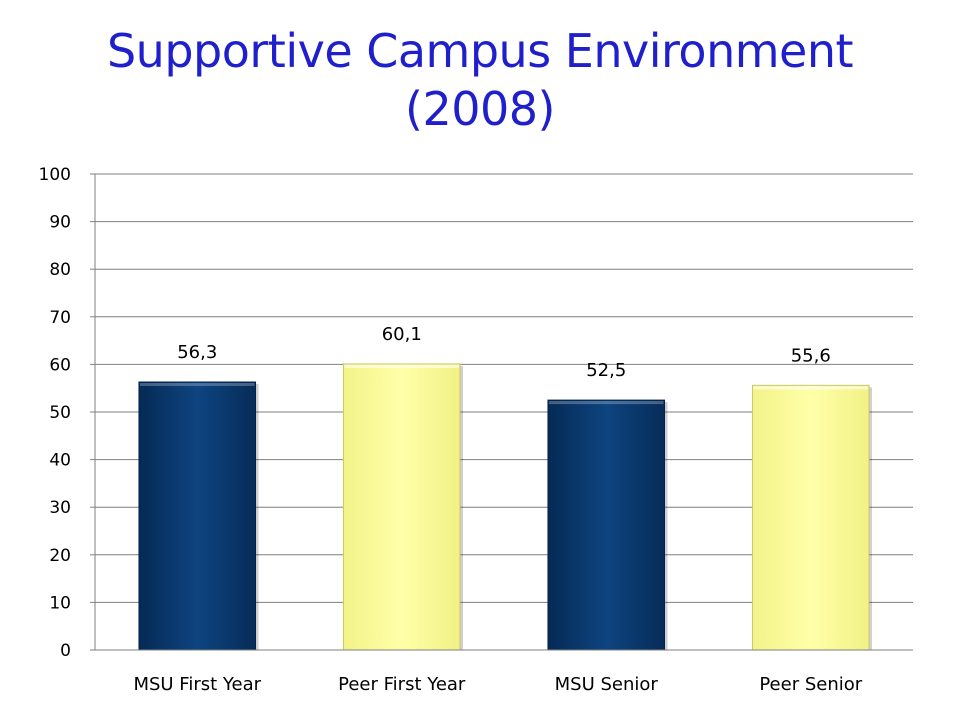 This screenshot has width=960, height=720. Describe the element at coordinates (480, 109) in the screenshot. I see `chart-title-line-2: (2008)` at that location.